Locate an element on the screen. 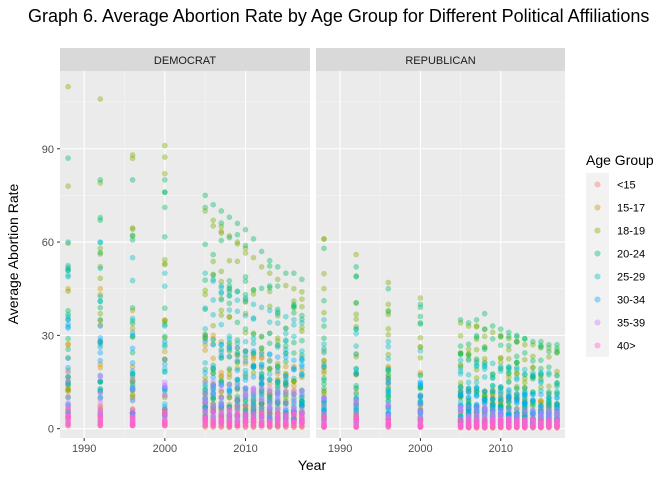 The image size is (672, 480). x-tick-label: 2000 is located at coordinates (165, 449).